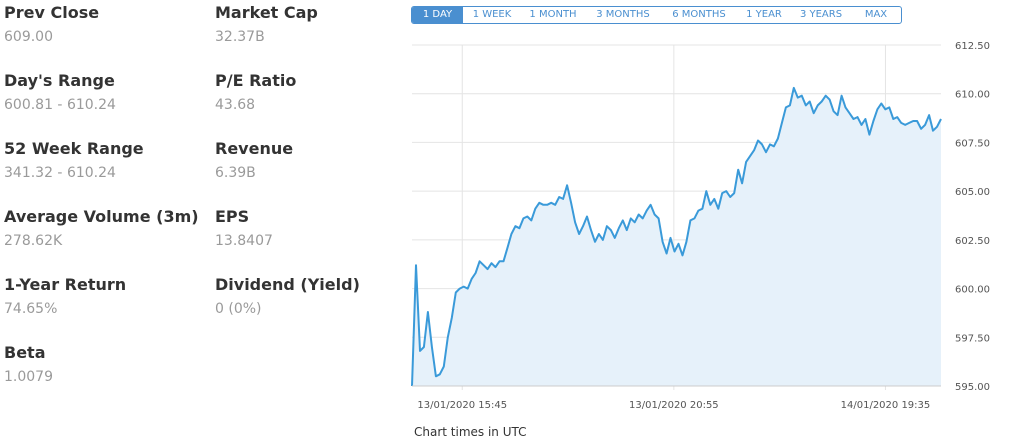 The width and height of the screenshot is (1009, 448). What do you see at coordinates (699, 14) in the screenshot?
I see `tab-6-months: 6 MONTHS` at bounding box center [699, 14].